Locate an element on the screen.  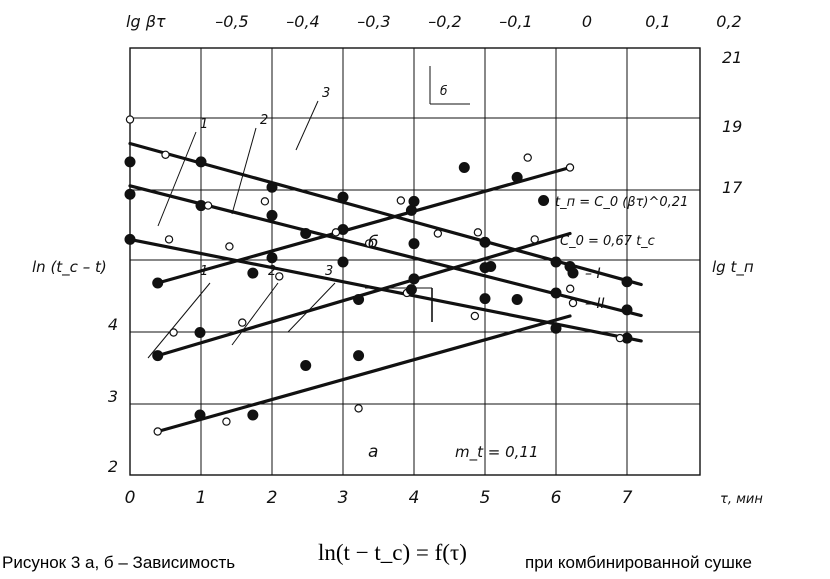
line-label-b-2: 2 is located at coordinates (264, 120).